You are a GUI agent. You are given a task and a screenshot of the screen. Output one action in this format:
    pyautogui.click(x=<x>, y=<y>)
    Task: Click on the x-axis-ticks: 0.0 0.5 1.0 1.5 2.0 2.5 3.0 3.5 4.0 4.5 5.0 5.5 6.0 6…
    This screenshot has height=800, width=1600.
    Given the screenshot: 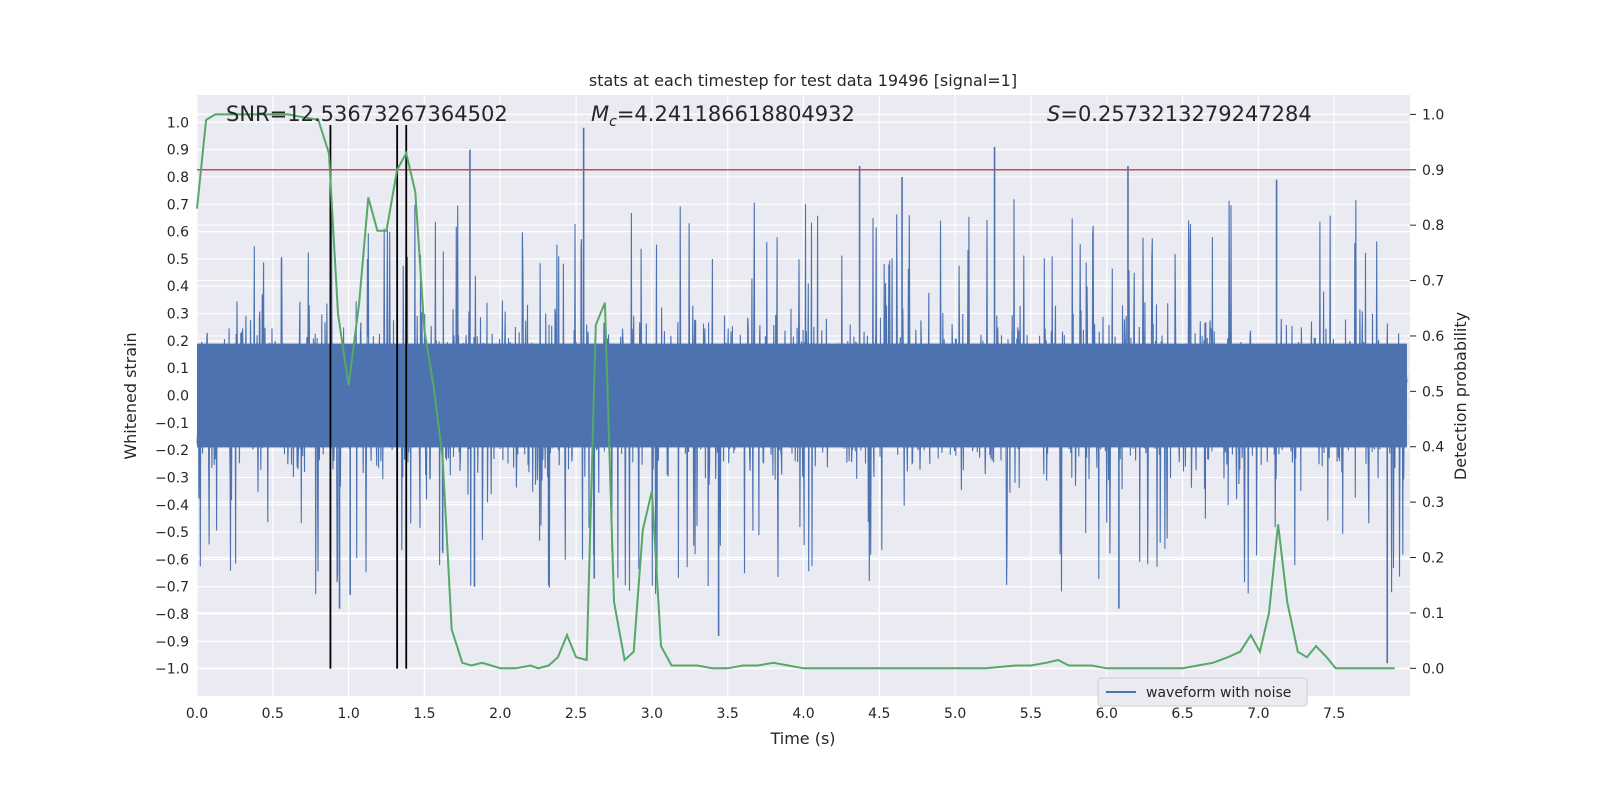 What is the action you would take?
    pyautogui.click(x=765, y=714)
    